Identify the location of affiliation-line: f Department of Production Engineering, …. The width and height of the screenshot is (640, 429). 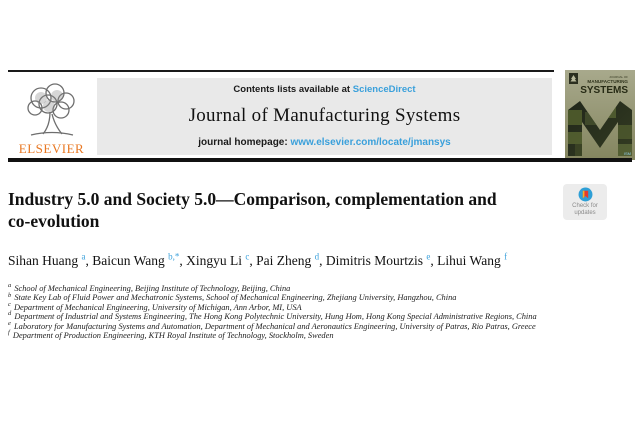
(171, 335).